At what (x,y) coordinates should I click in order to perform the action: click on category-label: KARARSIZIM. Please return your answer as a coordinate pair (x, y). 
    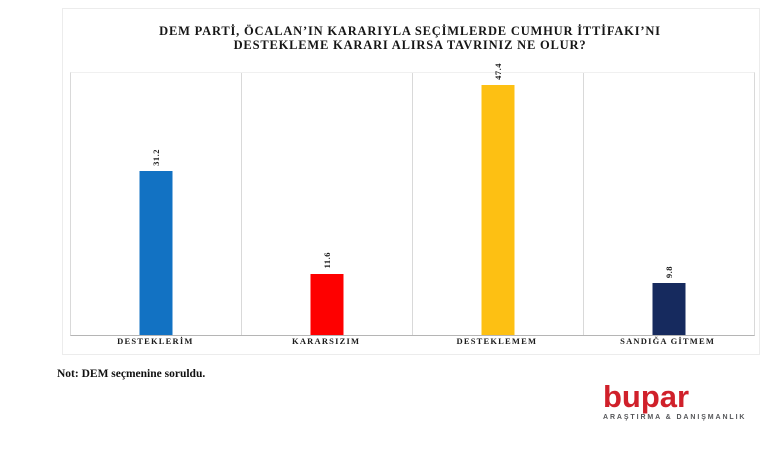
    Looking at the image, I should click on (326, 341).